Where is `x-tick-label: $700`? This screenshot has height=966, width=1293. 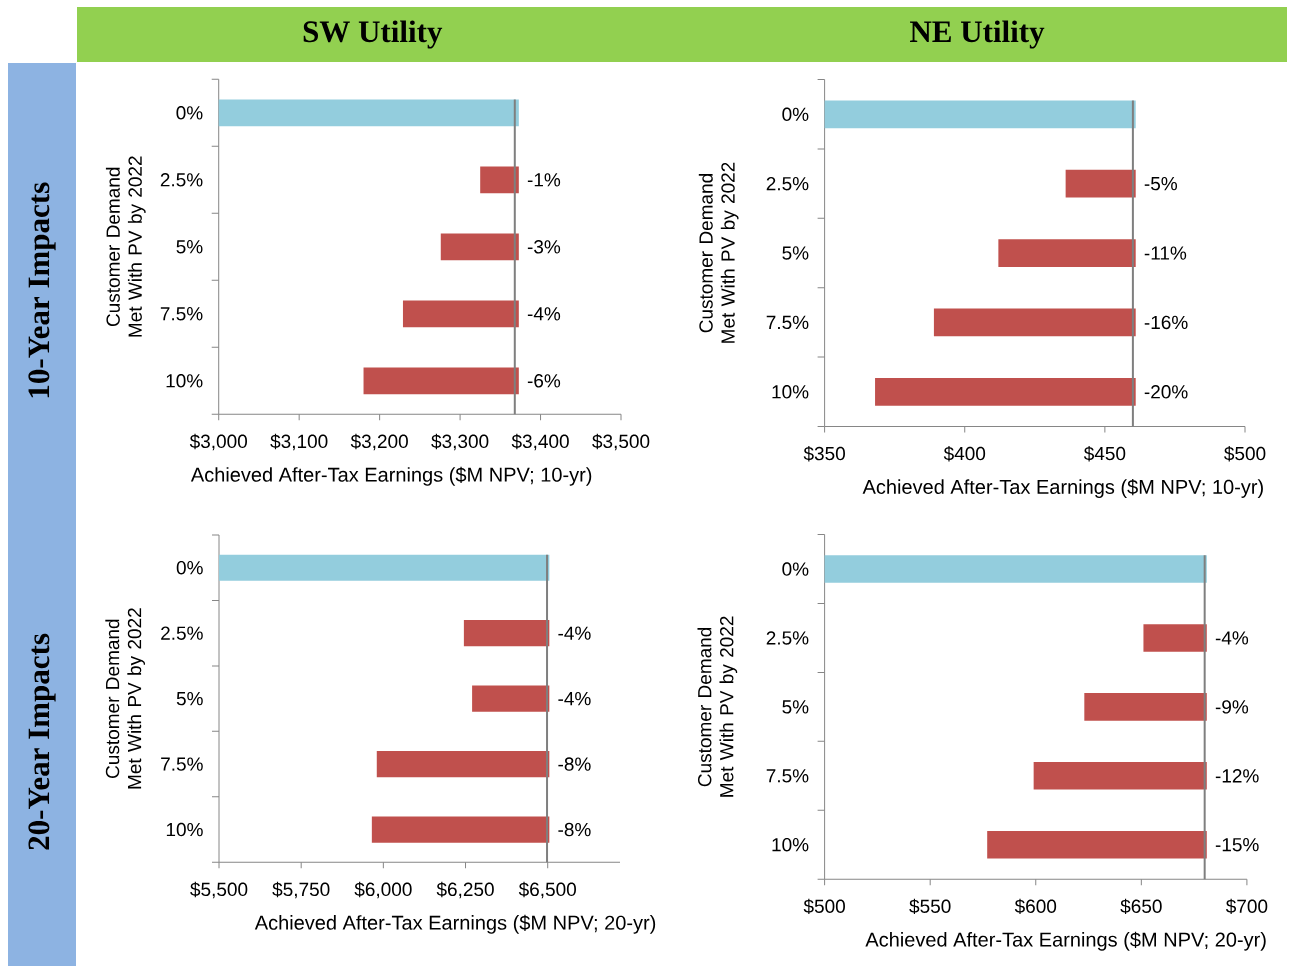
x-tick-label: $700 is located at coordinates (1246, 906).